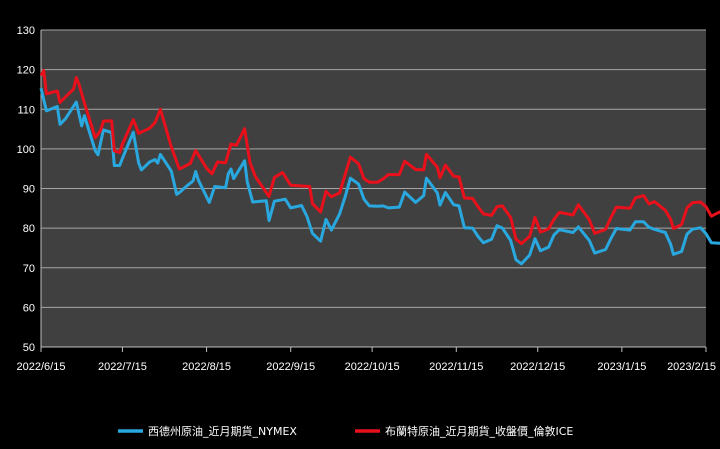 Image resolution: width=720 pixels, height=449 pixels. Describe the element at coordinates (290, 367) in the screenshot. I see `x-tick-label: 2022/9/15` at that location.